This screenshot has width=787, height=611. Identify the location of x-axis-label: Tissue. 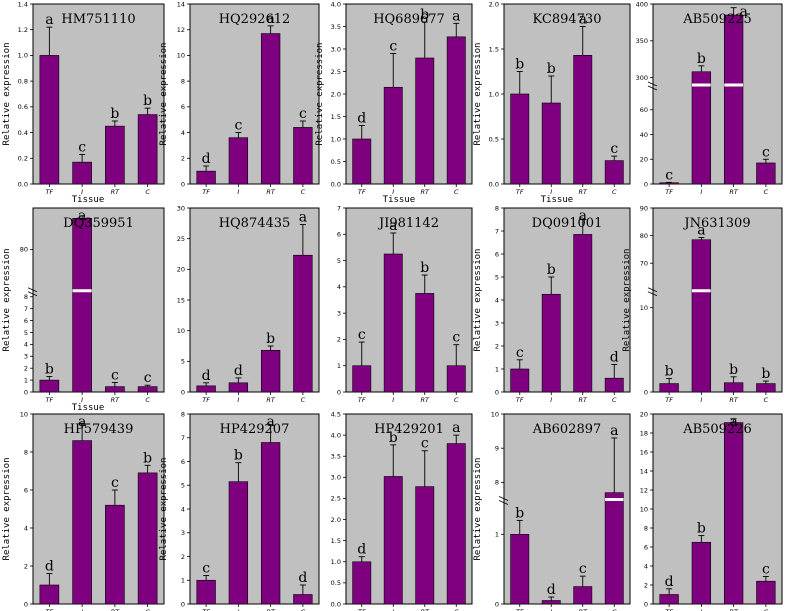
(557, 200).